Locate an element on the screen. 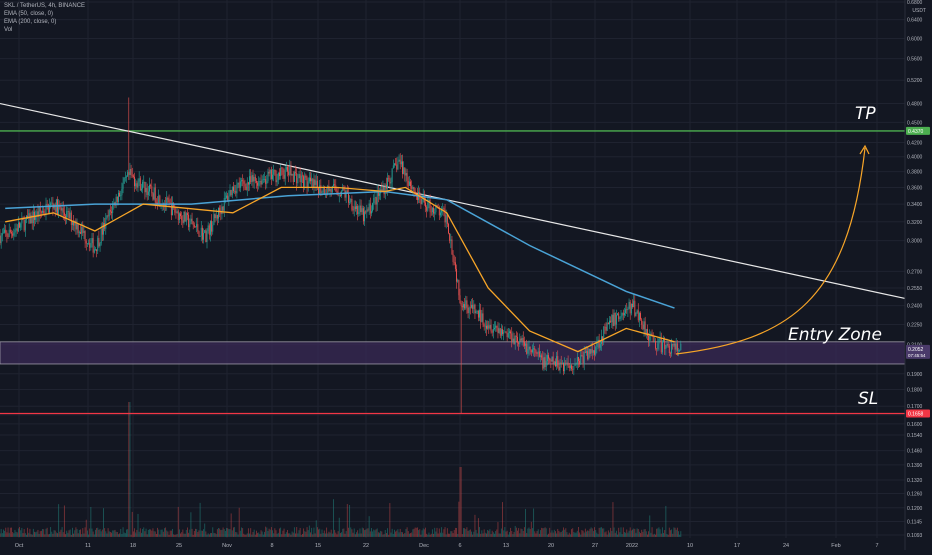  y-tick-label: 0.2700 is located at coordinates (915, 272).